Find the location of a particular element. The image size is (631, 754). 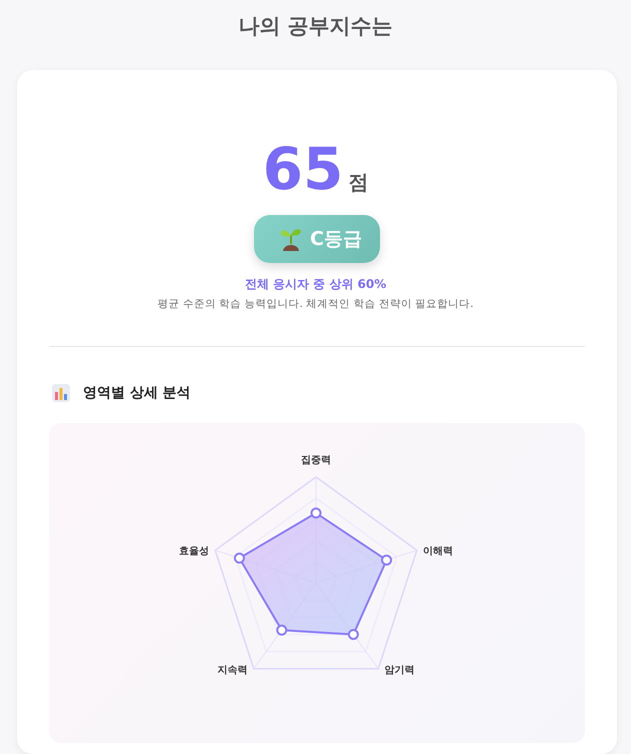

spoke-label: 집중력 is located at coordinates (316, 460).